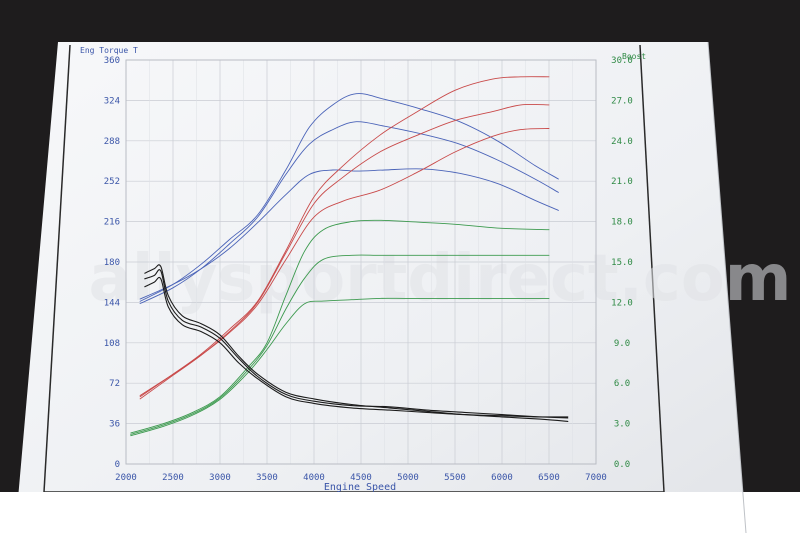 This screenshot has height=533, width=800. What do you see at coordinates (112, 303) in the screenshot?
I see `y-tick-label: 144` at bounding box center [112, 303].